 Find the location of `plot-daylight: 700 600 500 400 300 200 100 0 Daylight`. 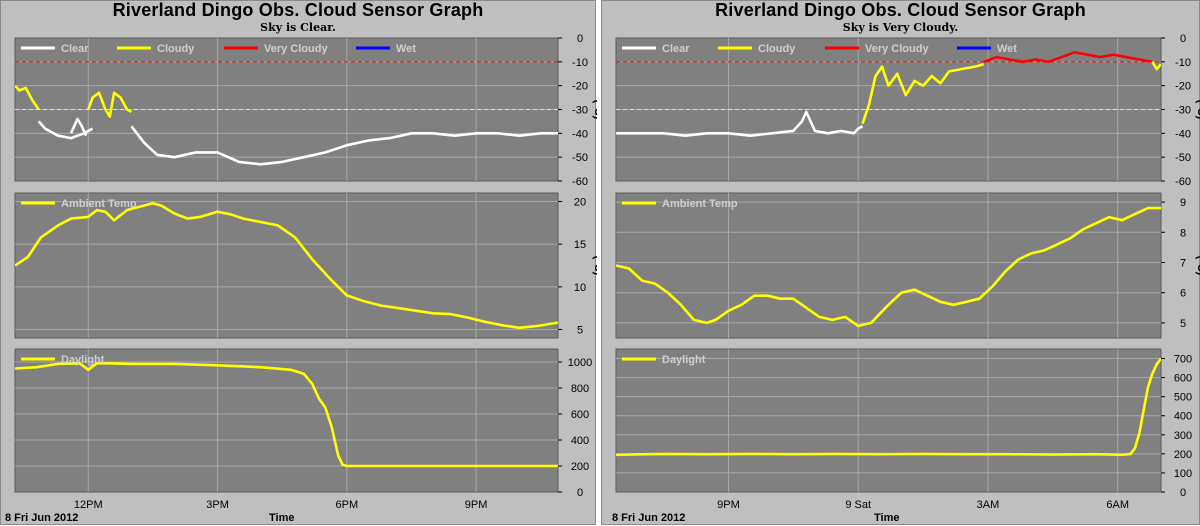

plot-daylight: 700 600 500 400 300 200 100 0 Daylight is located at coordinates (903, 423).